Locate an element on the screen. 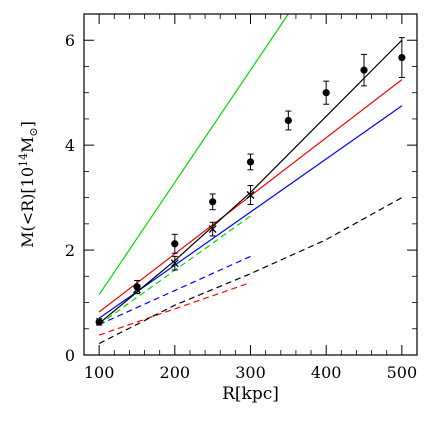 Image resolution: width=436 pixels, height=436 pixels. x-tick-label: 300 is located at coordinates (250, 372).